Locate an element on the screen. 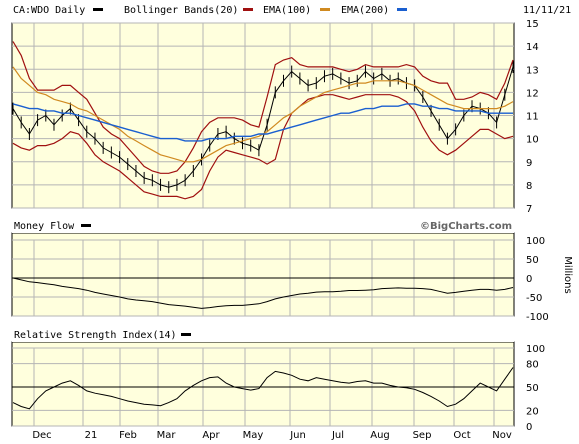  x-tick-label: Feb is located at coordinates (128, 435).